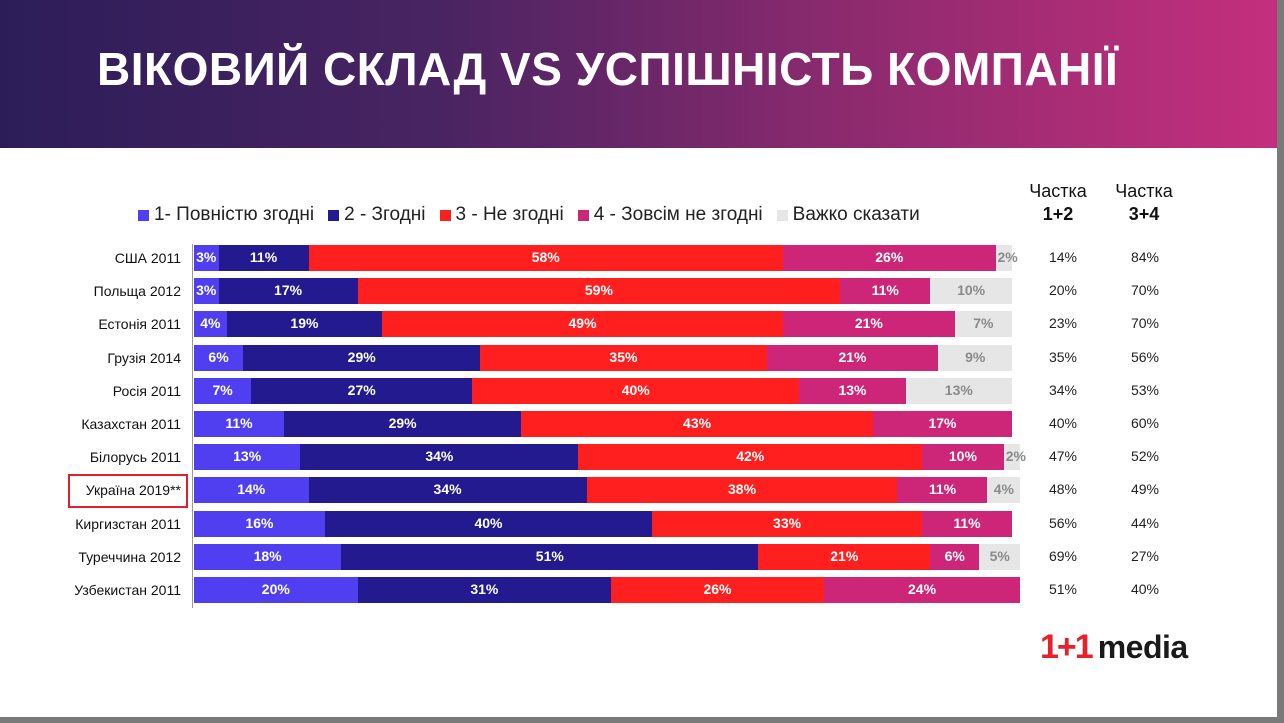 This screenshot has height=723, width=1284. Describe the element at coordinates (922, 589) in the screenshot. I see `data-label: 24%` at that location.